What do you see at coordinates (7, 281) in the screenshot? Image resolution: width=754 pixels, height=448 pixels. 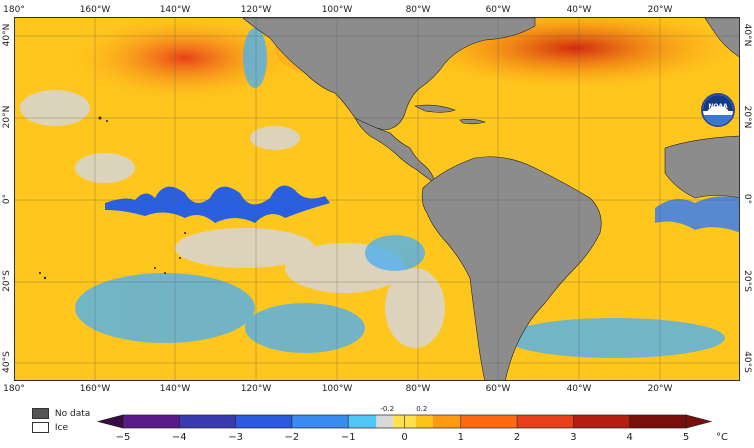 I see `lat-label-left: 20°S` at bounding box center [7, 281].